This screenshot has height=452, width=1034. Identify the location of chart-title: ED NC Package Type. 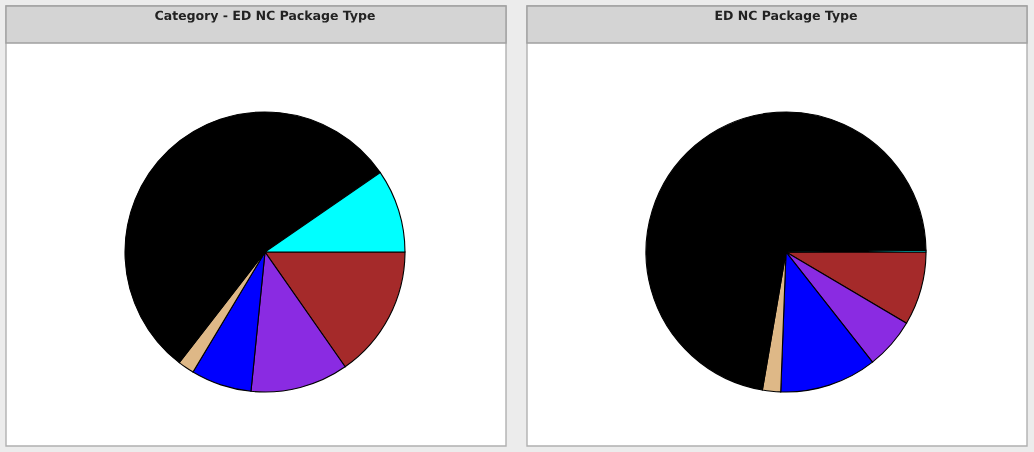
(786, 16).